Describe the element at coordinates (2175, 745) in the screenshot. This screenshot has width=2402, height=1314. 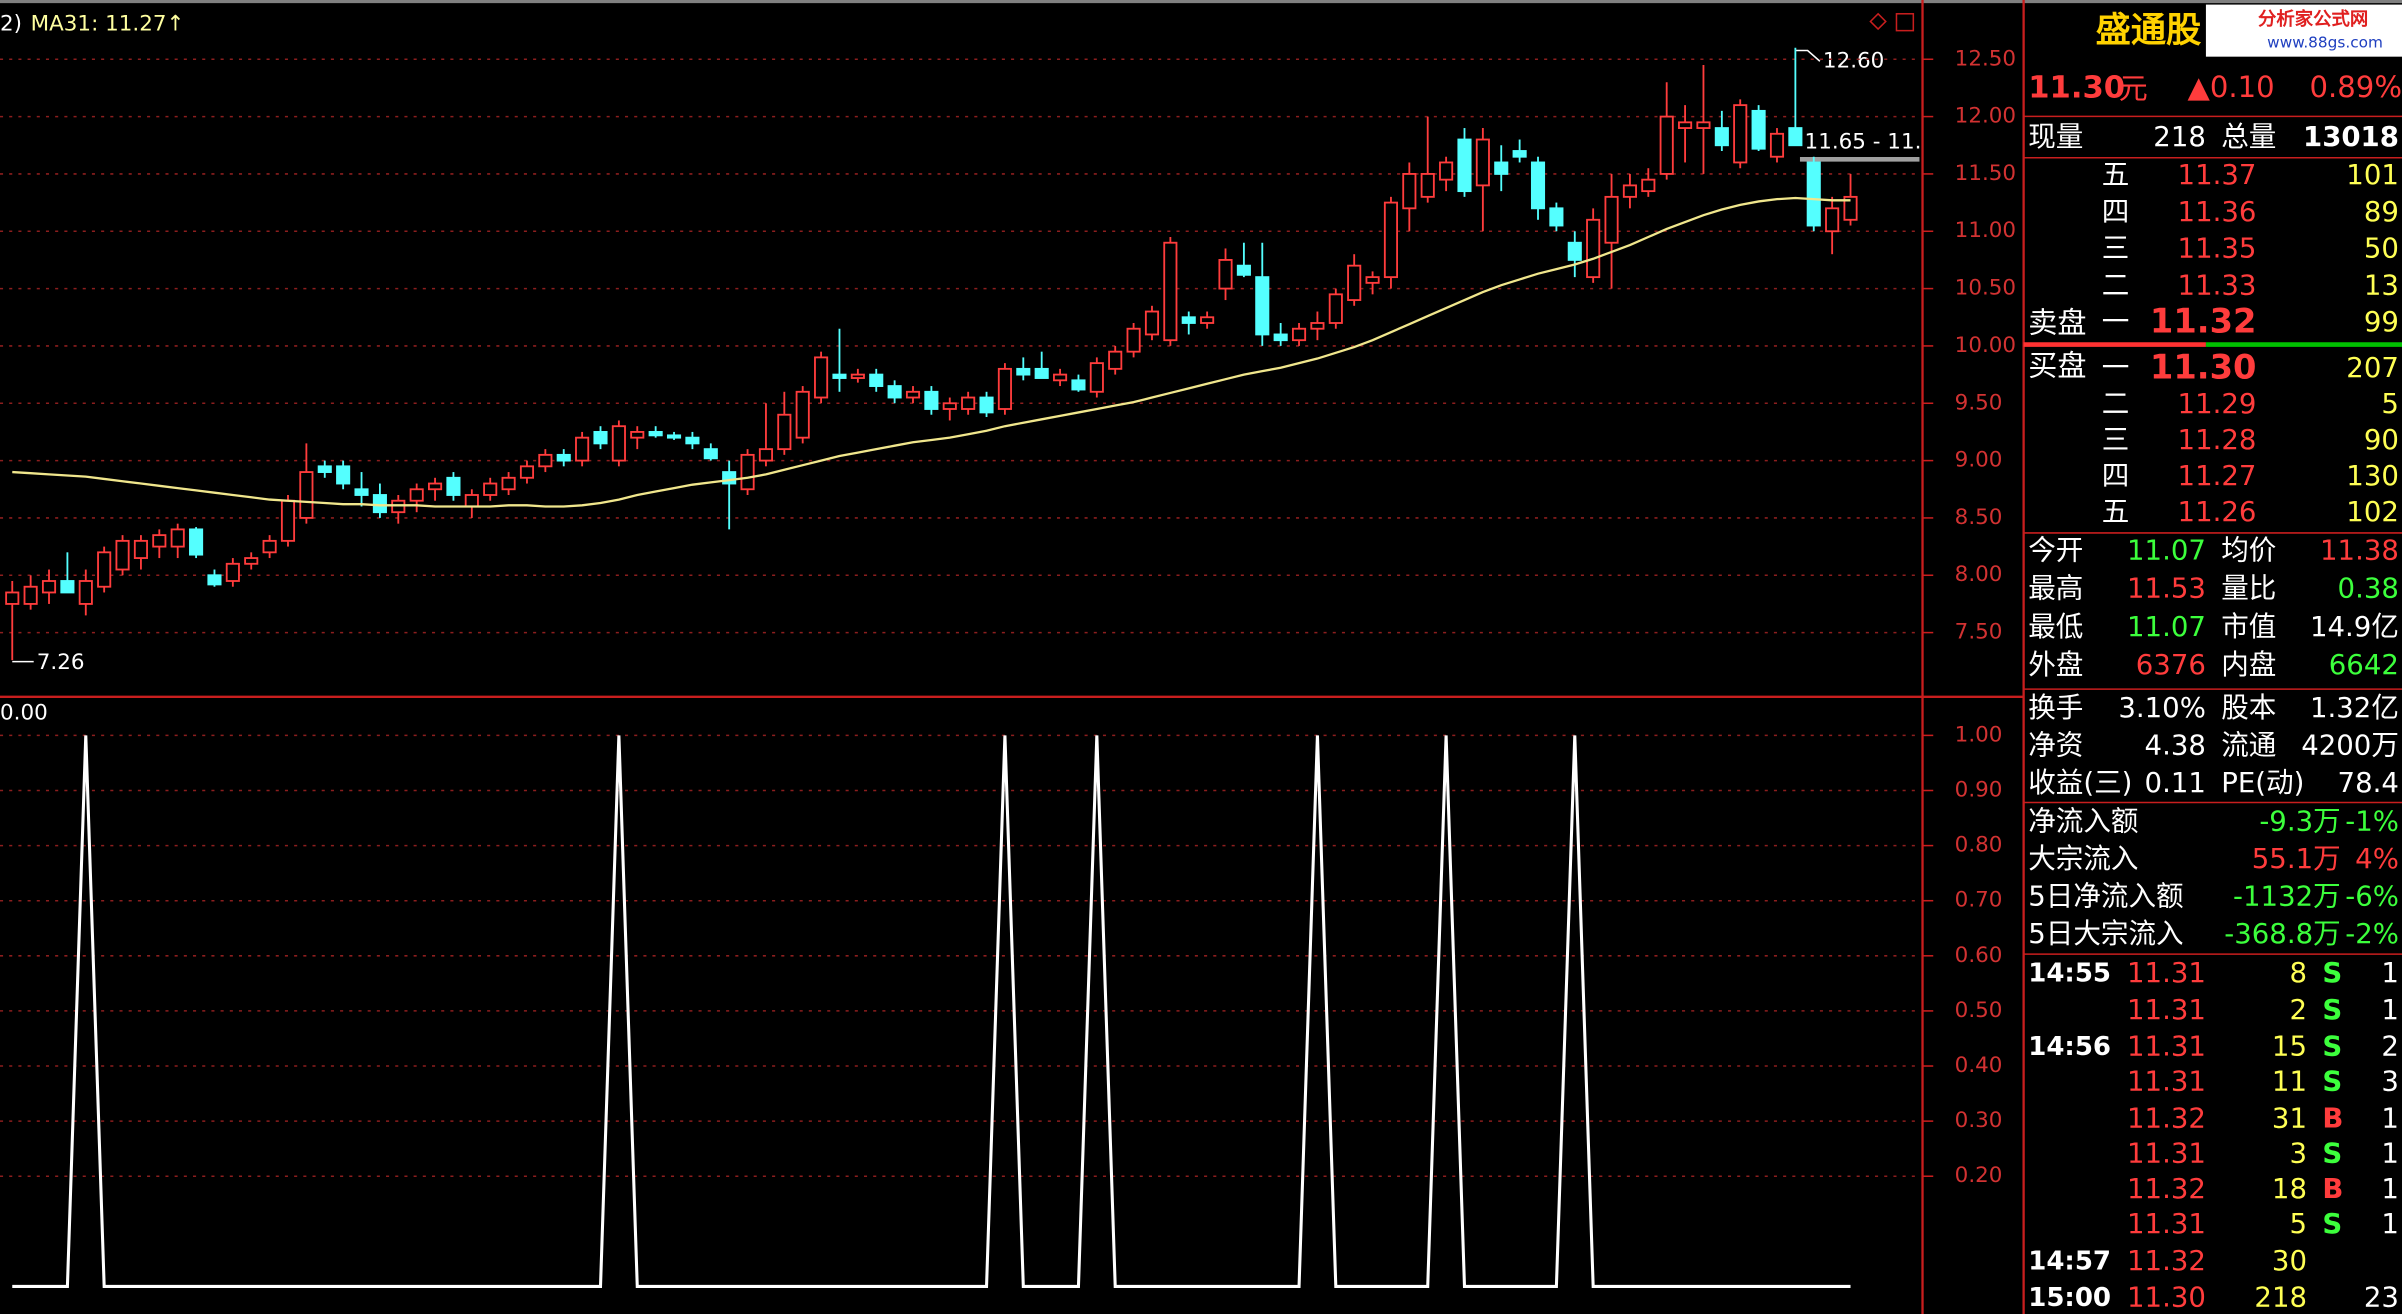
I see `value: 4.38` at that location.